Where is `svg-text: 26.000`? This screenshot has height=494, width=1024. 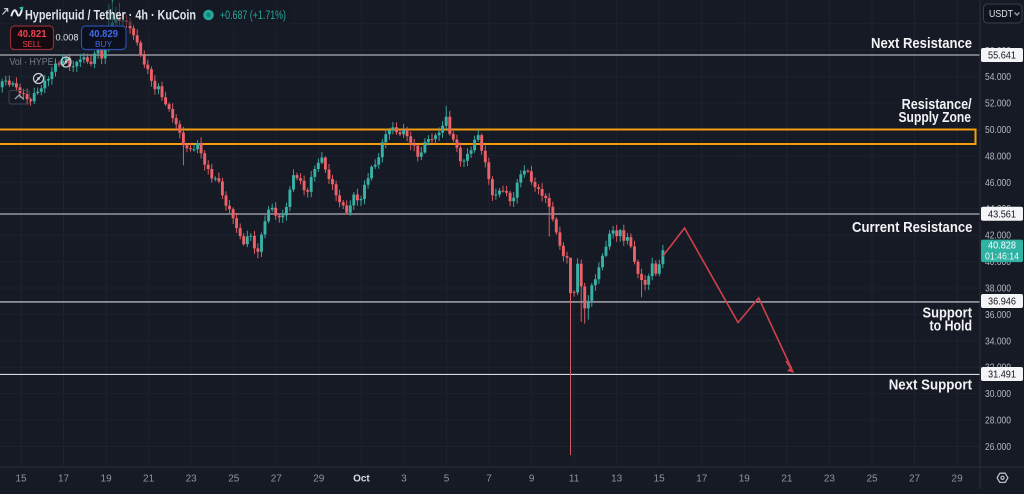
svg-text: 26.000 is located at coordinates (998, 447).